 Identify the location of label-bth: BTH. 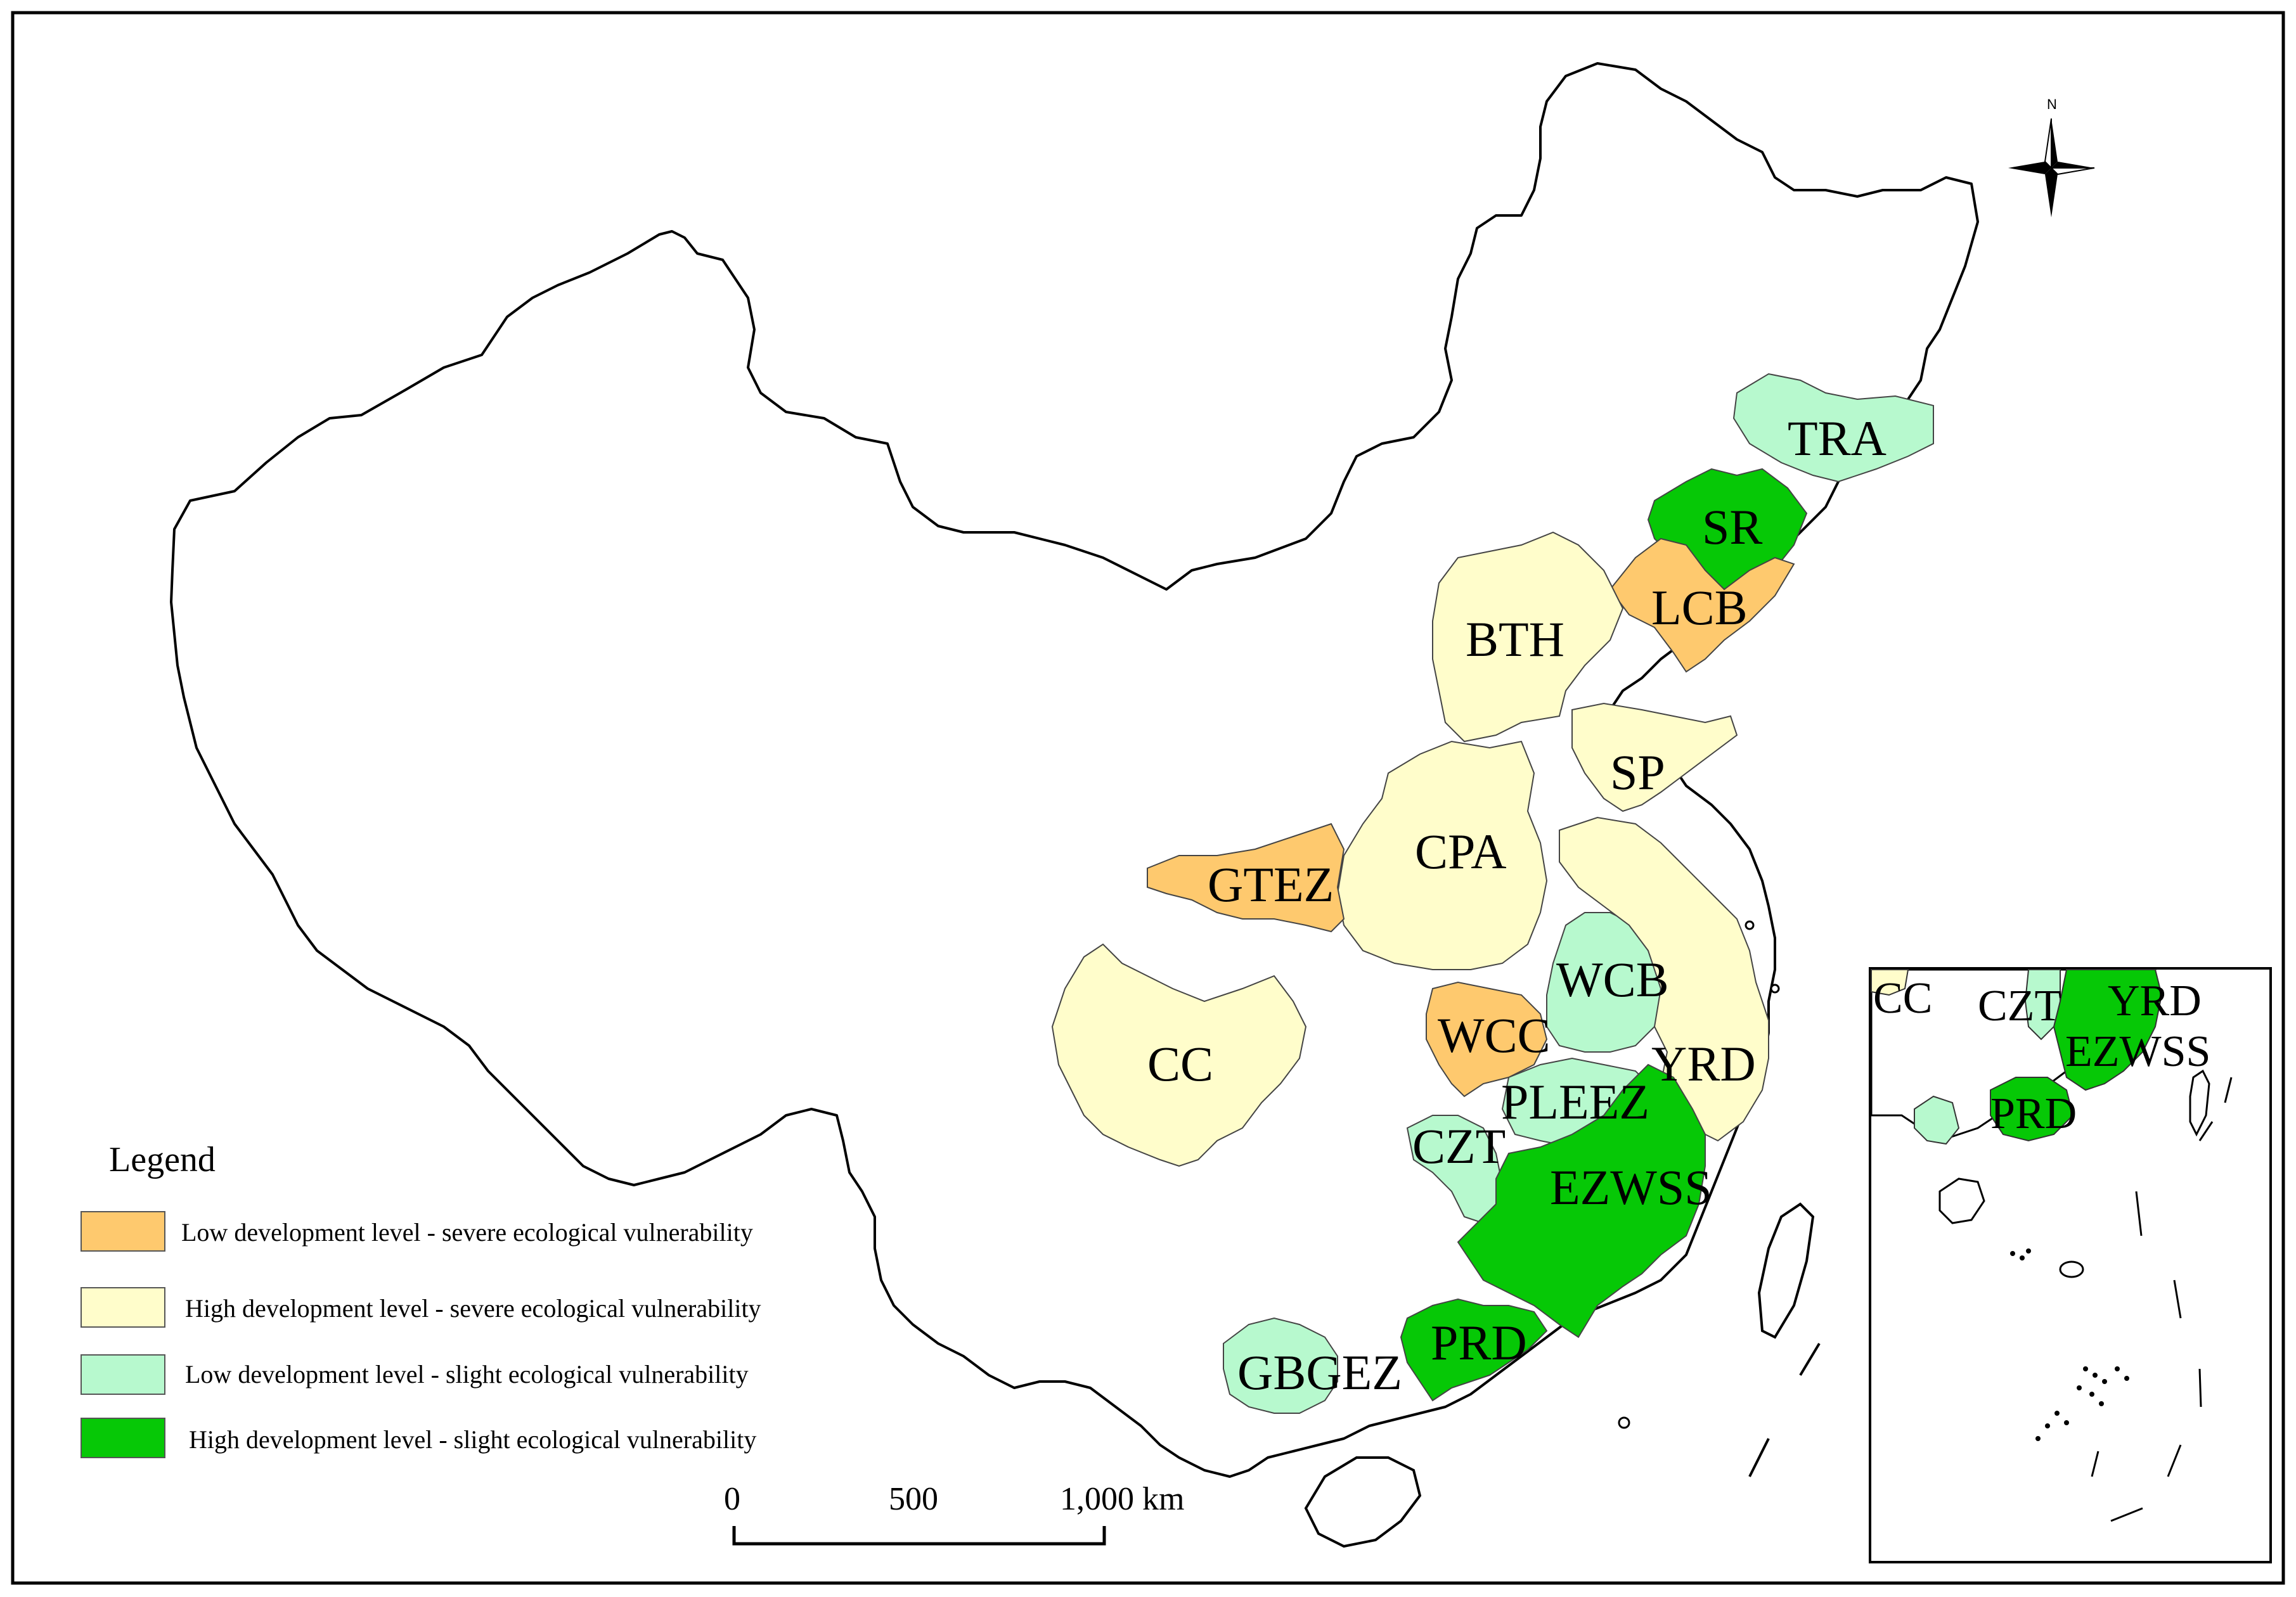
(1515, 639).